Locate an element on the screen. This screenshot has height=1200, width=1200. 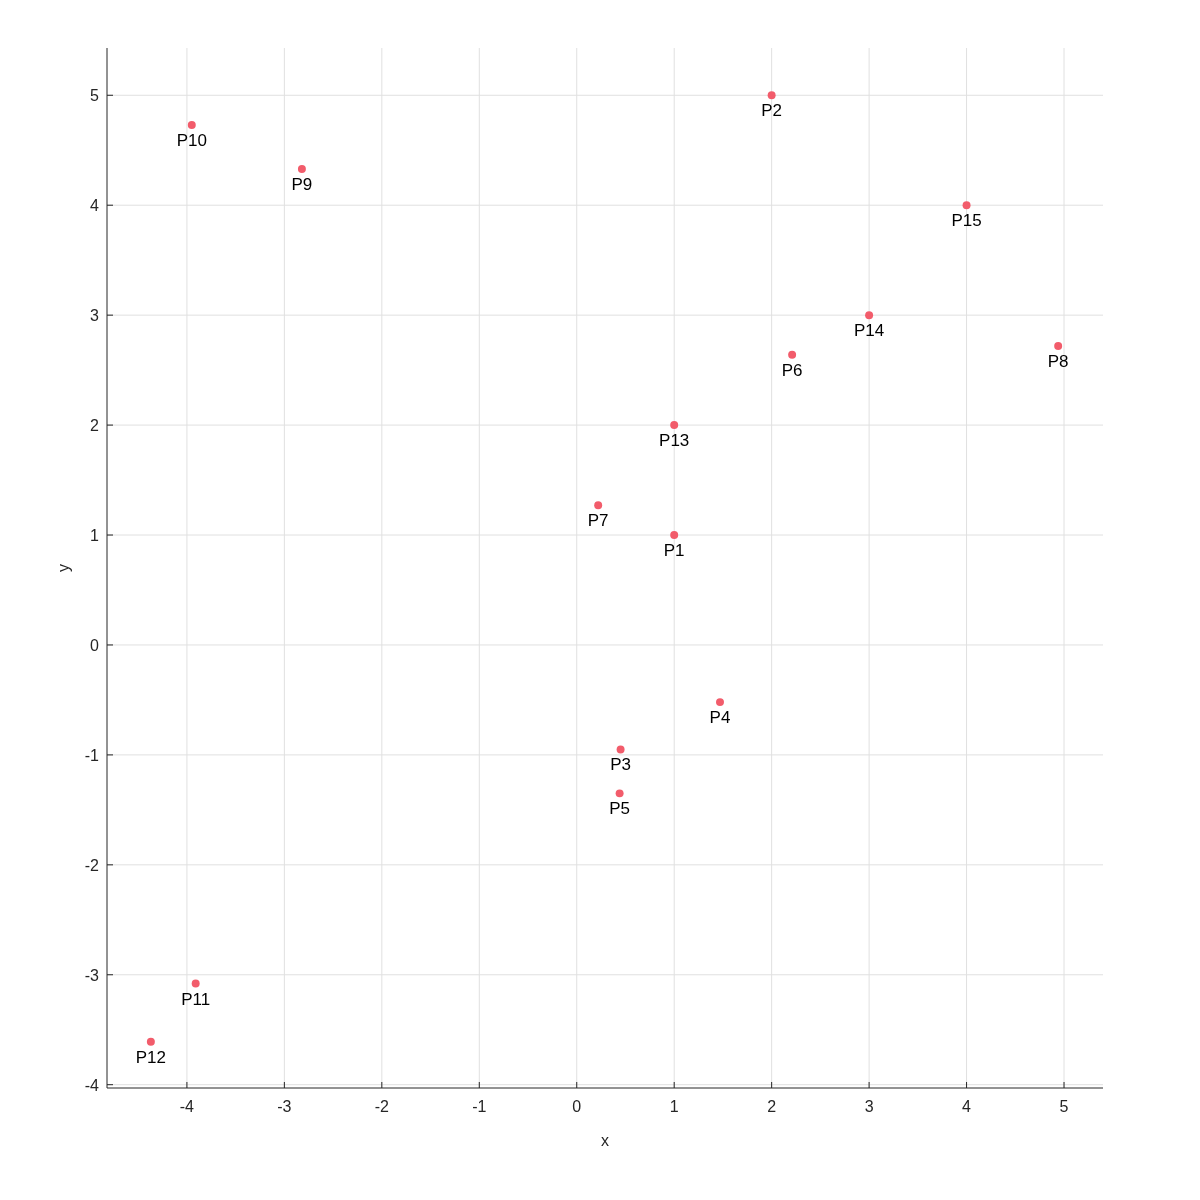
x-tick-label: -3 is located at coordinates (284, 1106).